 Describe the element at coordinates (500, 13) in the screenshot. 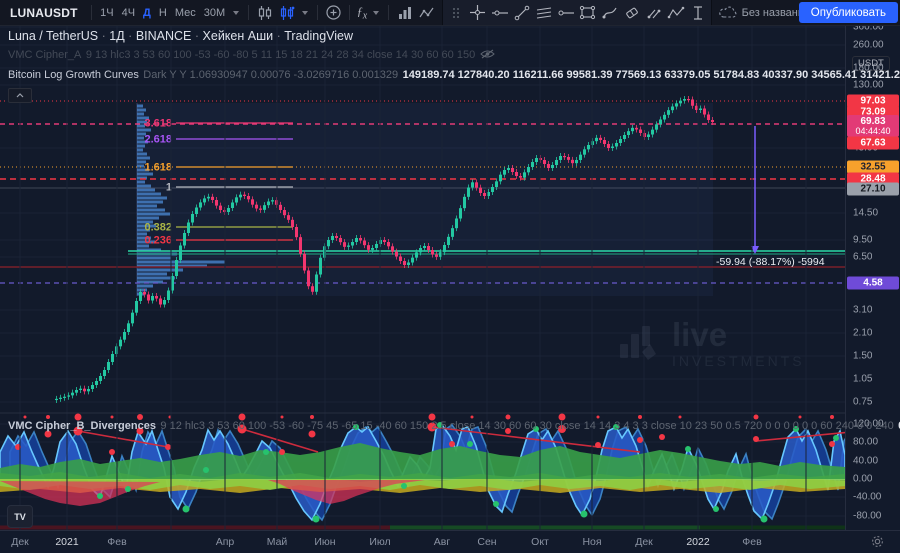

I see `horizontal-line-tool-icon` at that location.